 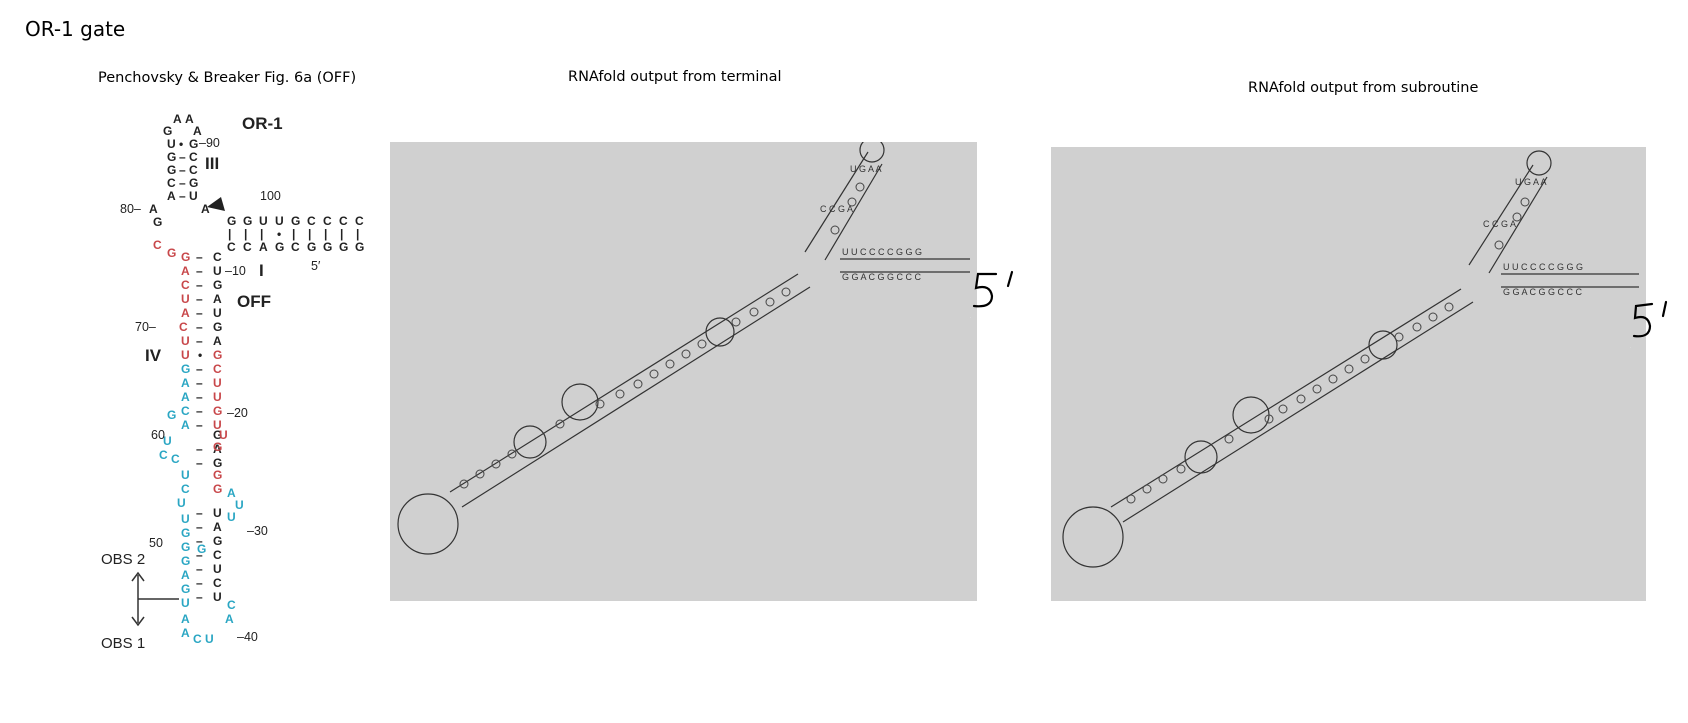 What do you see at coordinates (123, 643) in the screenshot?
I see `obs1-label: OBS 1` at bounding box center [123, 643].